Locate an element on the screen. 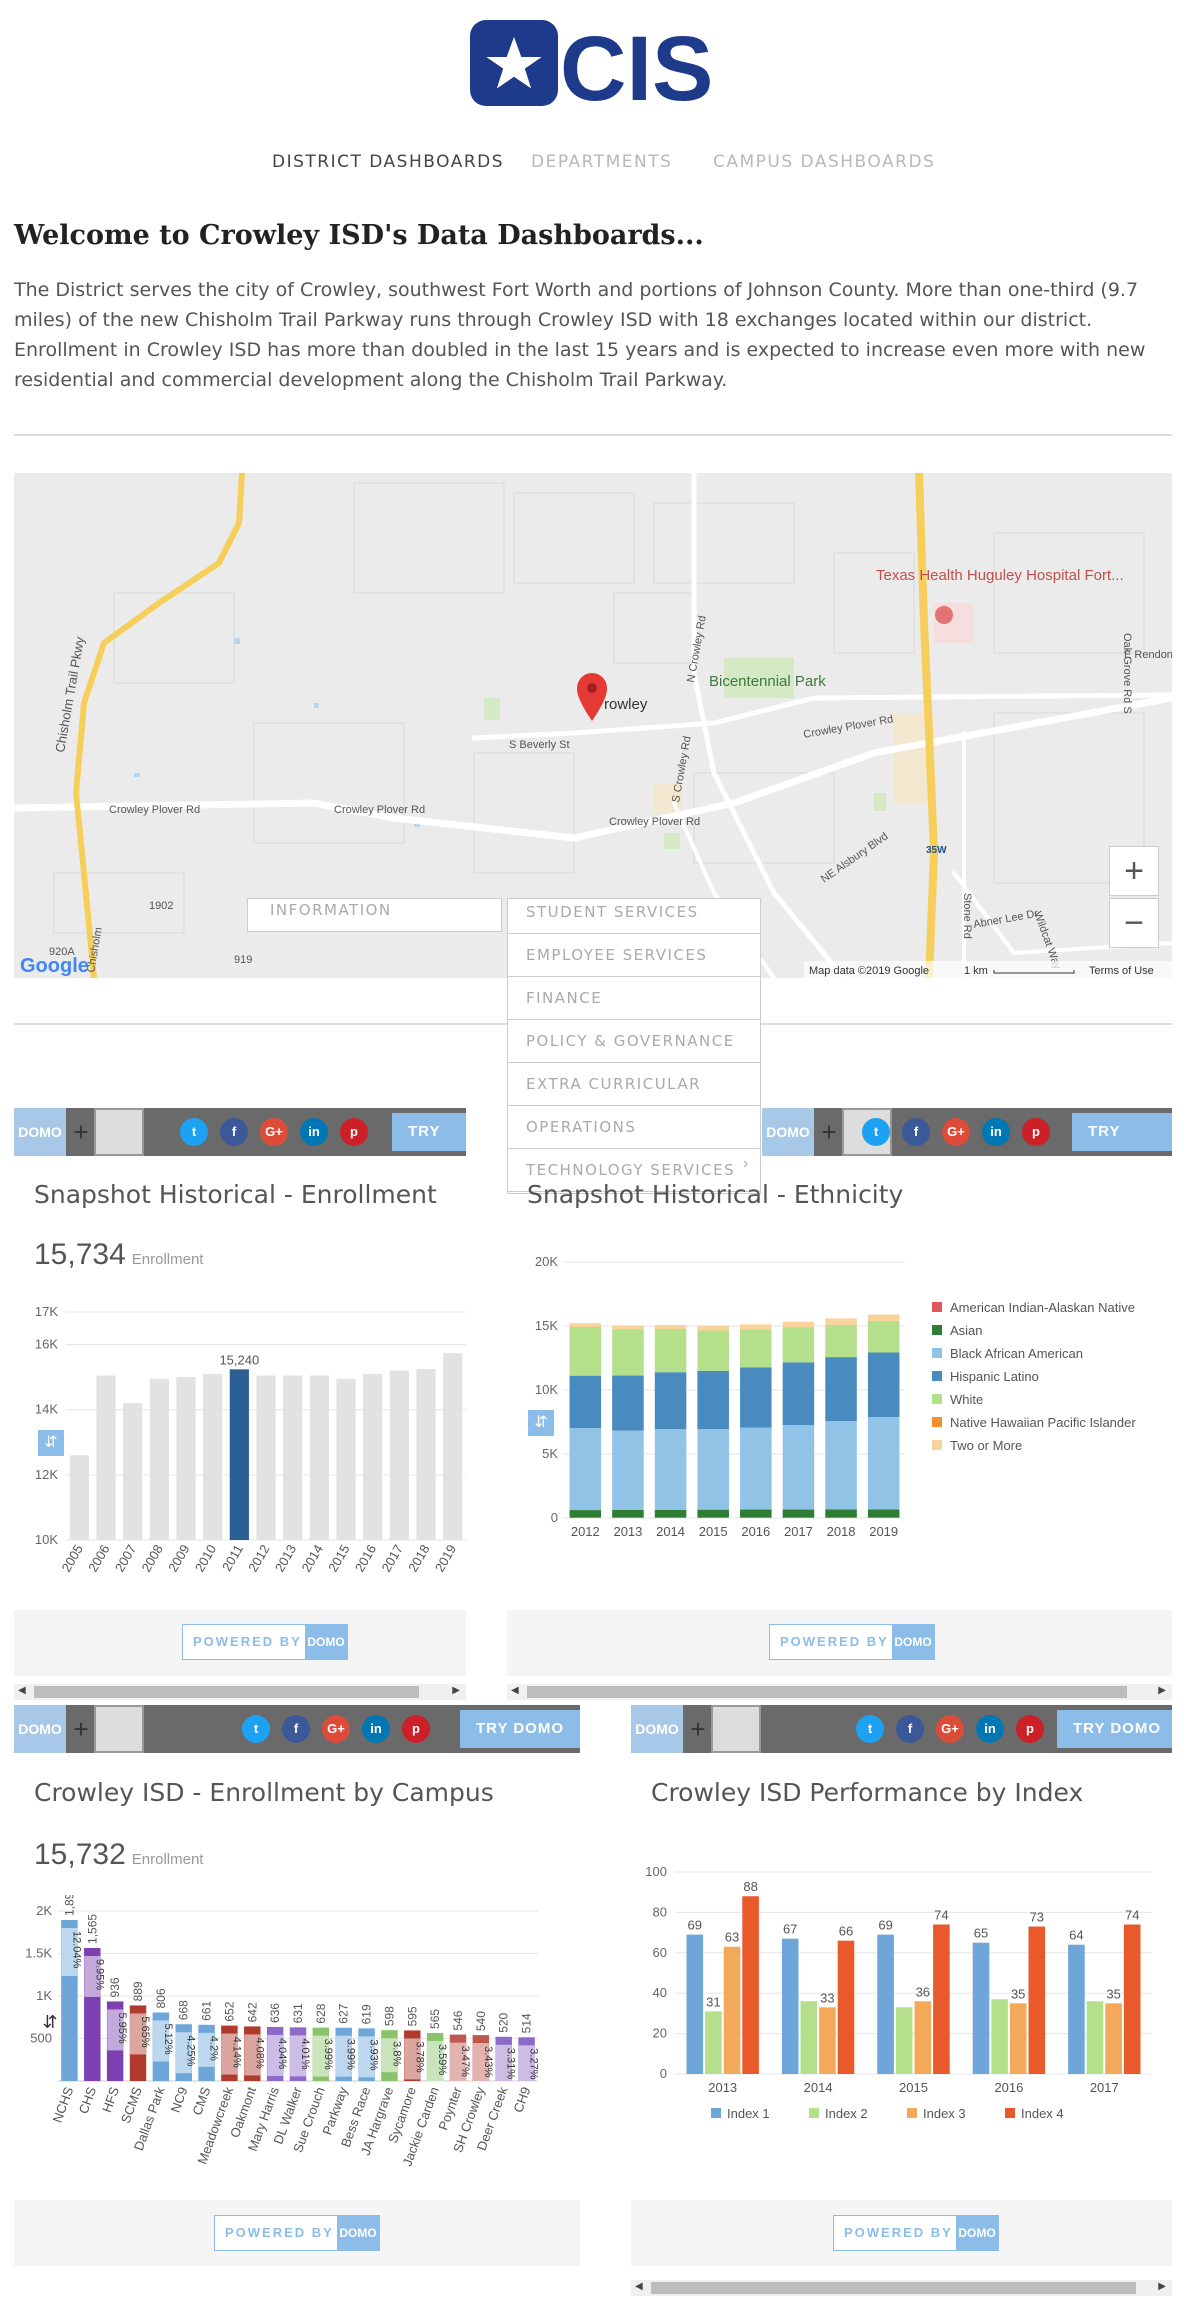 This screenshot has width=1183, height=2319. data-label: 31 is located at coordinates (713, 2001).